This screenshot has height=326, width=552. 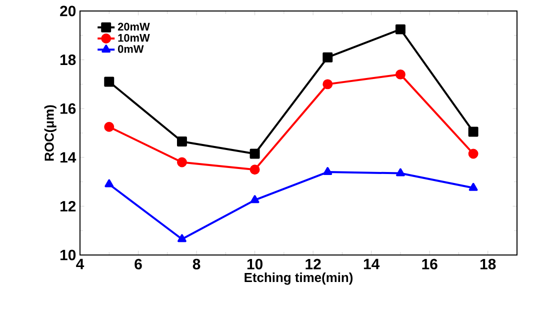 I want to click on x-tick-label: 12, so click(x=313, y=264).